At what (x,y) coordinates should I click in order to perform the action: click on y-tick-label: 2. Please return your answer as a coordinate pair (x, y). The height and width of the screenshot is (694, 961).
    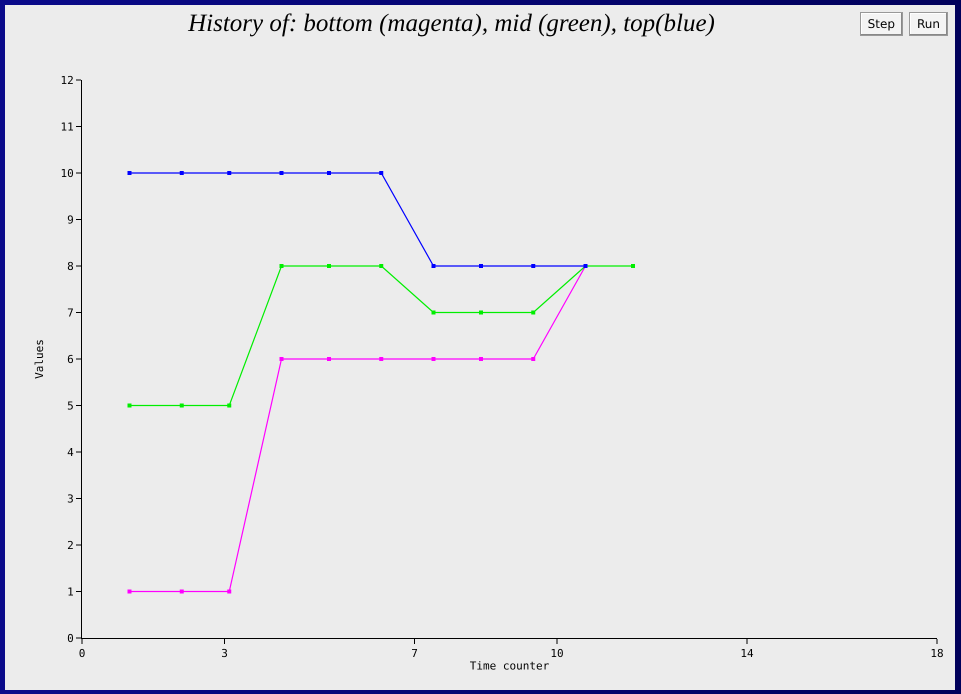
    Looking at the image, I should click on (70, 545).